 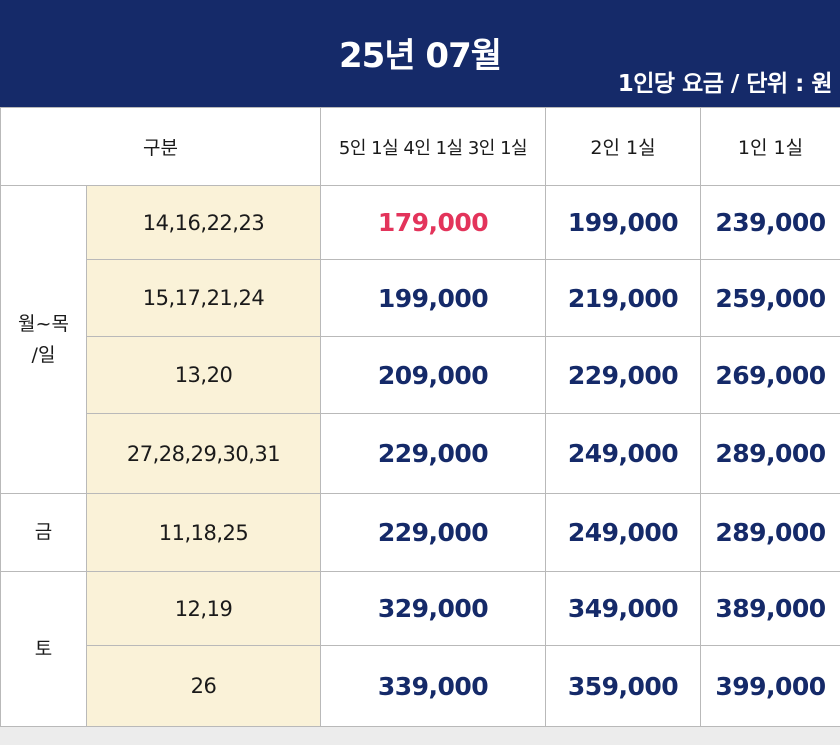 What do you see at coordinates (43, 532) in the screenshot?
I see `group-label-friday: 금` at bounding box center [43, 532].